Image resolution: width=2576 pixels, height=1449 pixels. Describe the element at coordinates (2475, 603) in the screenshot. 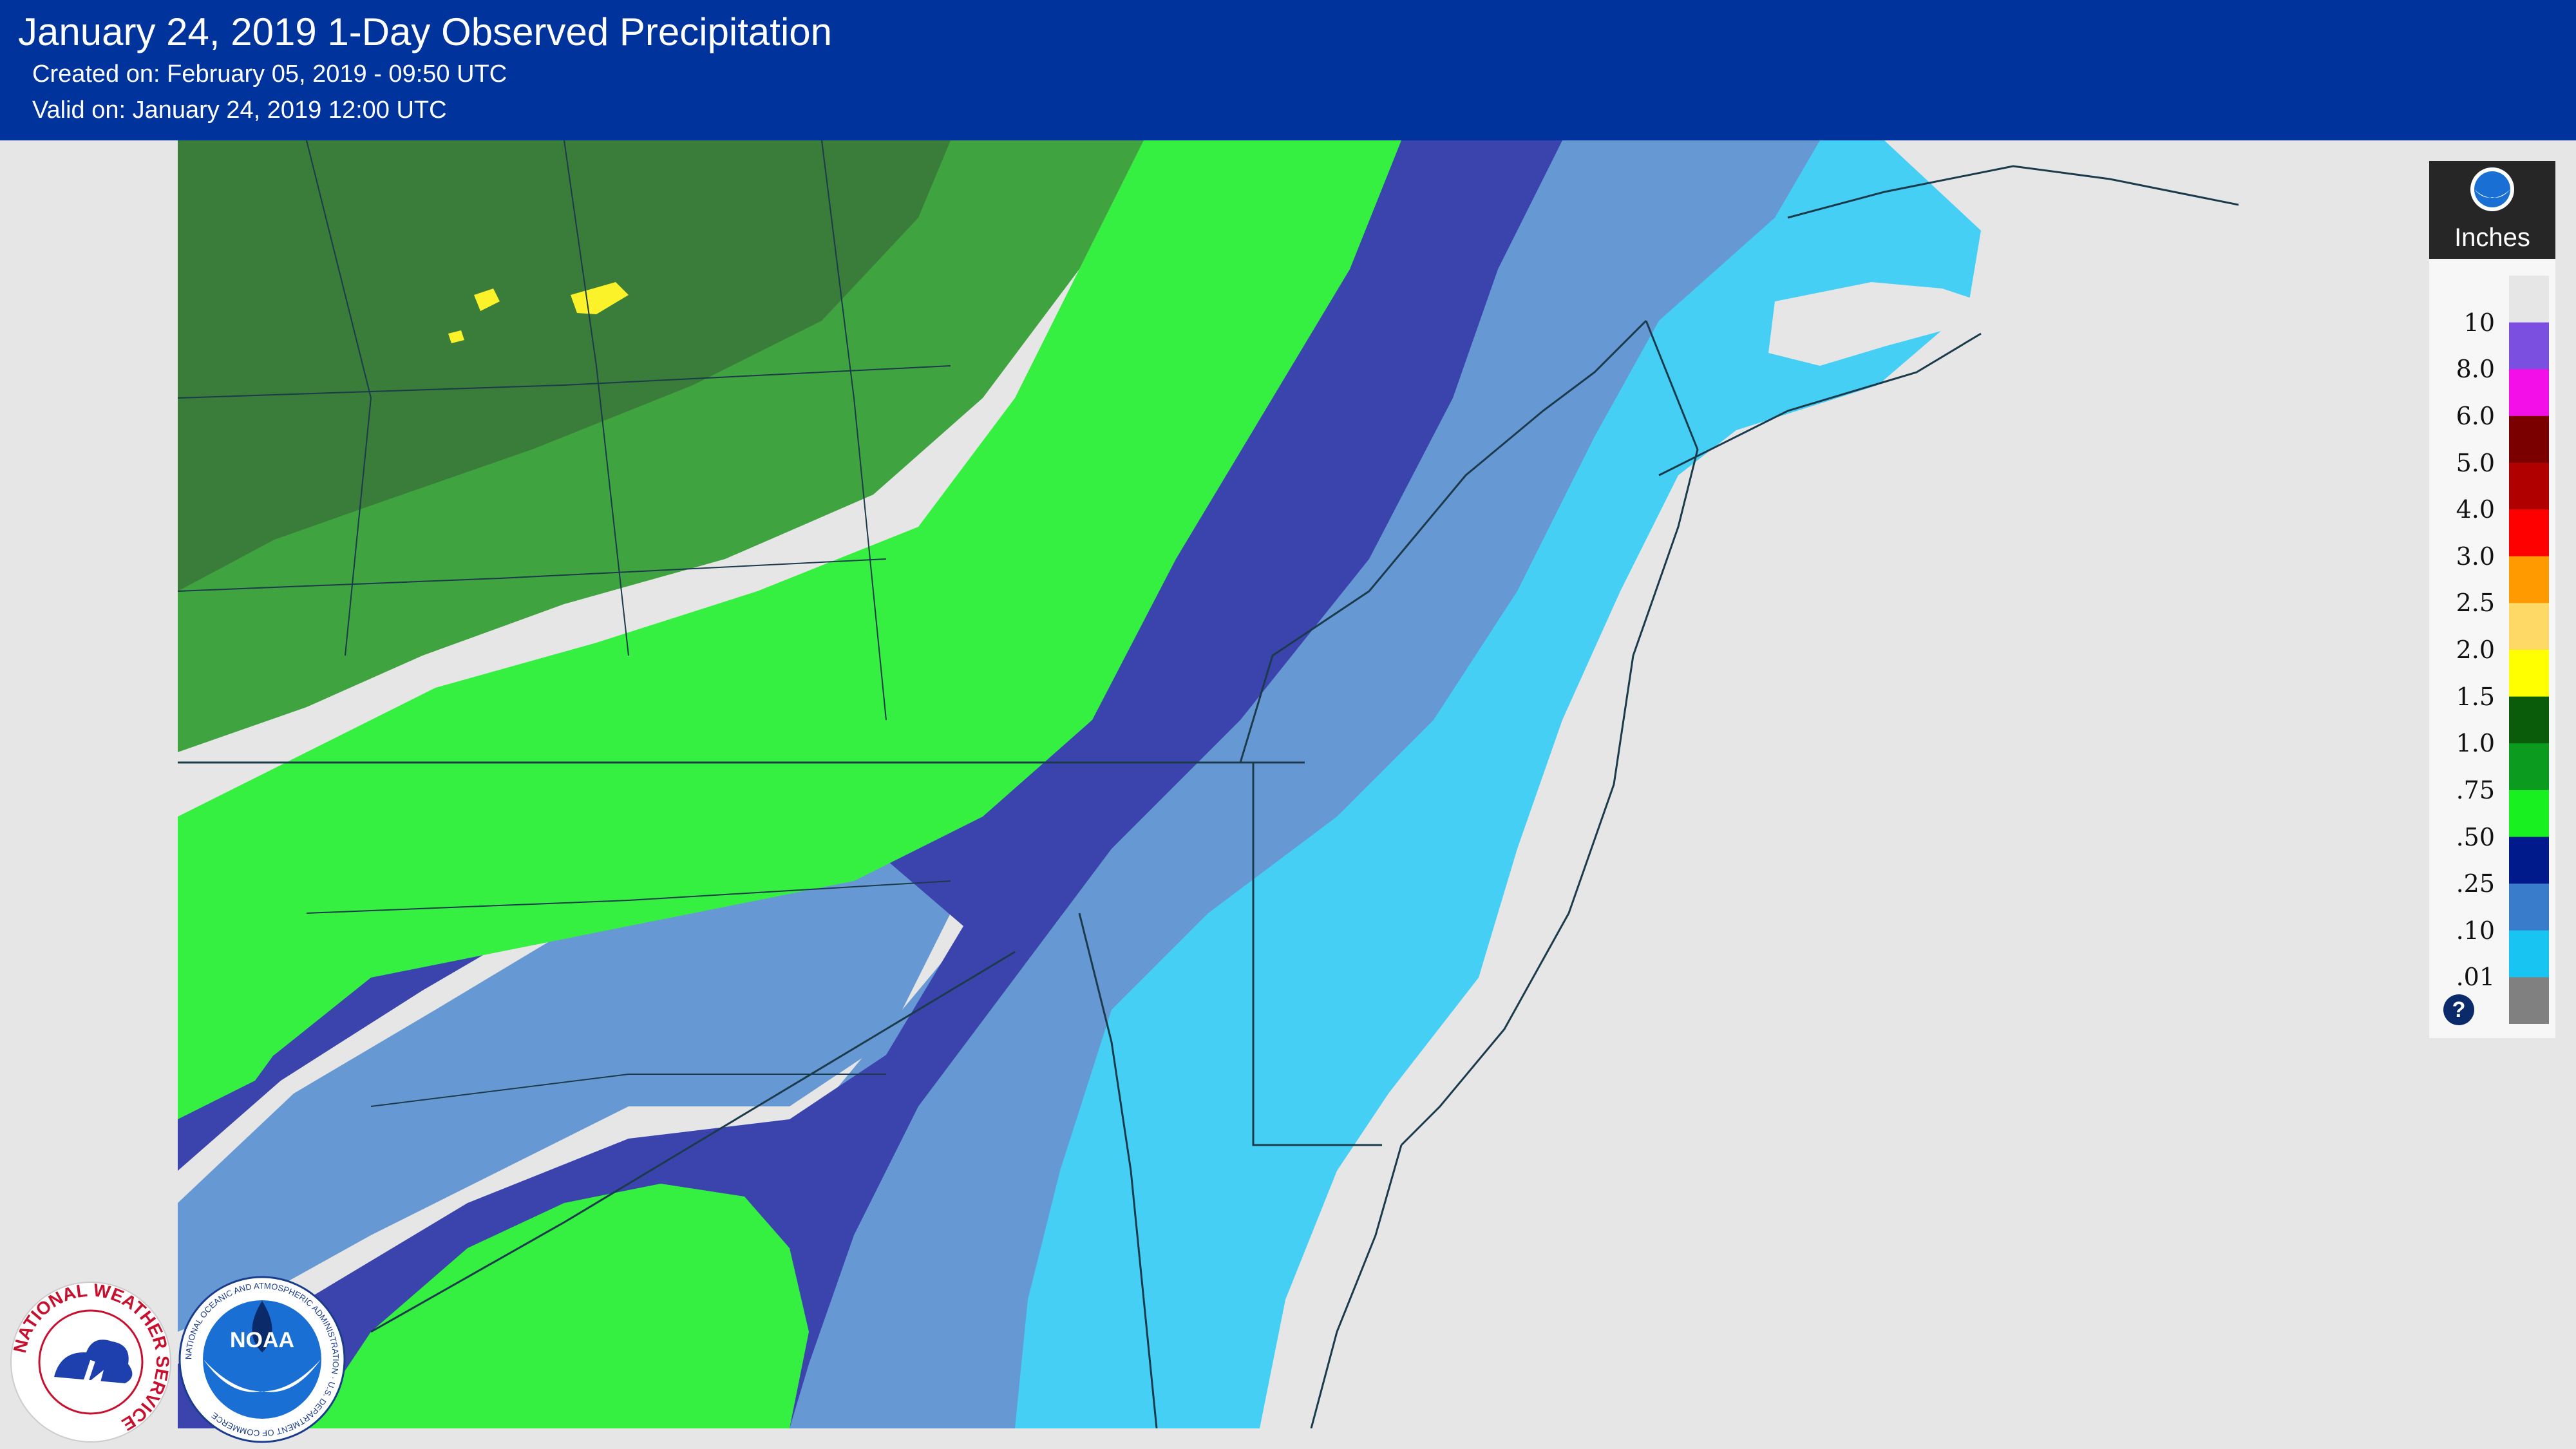

I see `legend-label: 2.5` at that location.